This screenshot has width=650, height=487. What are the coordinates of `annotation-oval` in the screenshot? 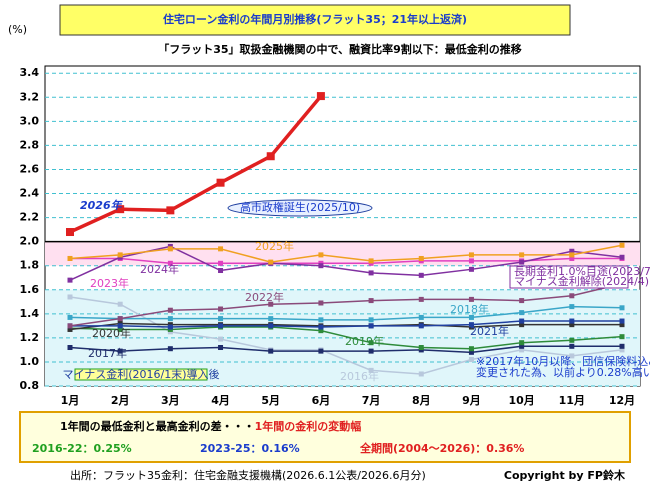 It's located at (300, 208).